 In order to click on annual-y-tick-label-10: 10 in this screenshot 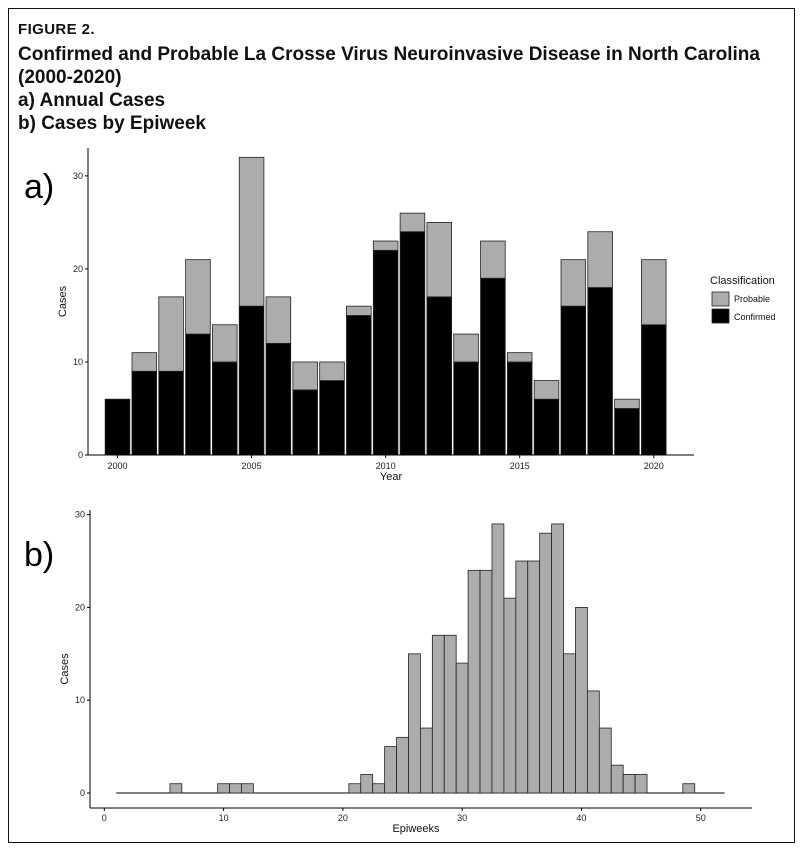, I will do `click(78, 362)`.